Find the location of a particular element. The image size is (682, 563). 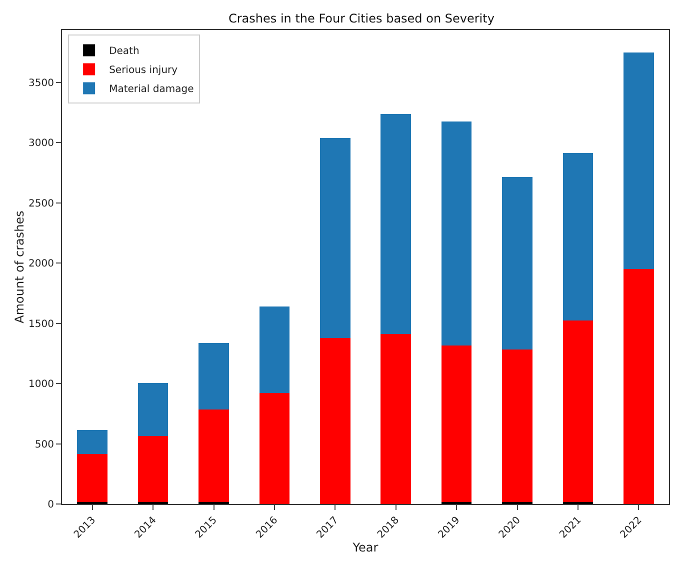

y-tick-label: 500 is located at coordinates (44, 444).